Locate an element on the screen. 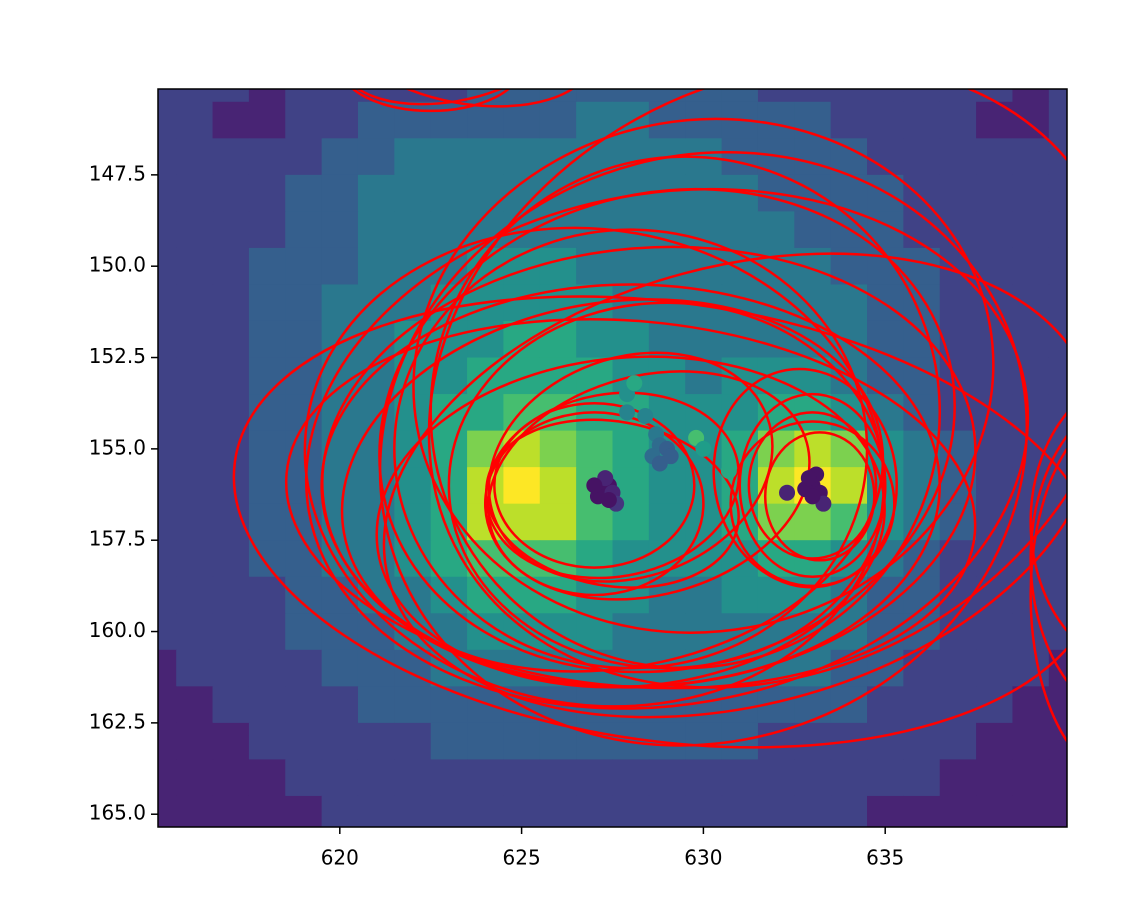  y-tick-label: 165.0 is located at coordinates (117, 813).